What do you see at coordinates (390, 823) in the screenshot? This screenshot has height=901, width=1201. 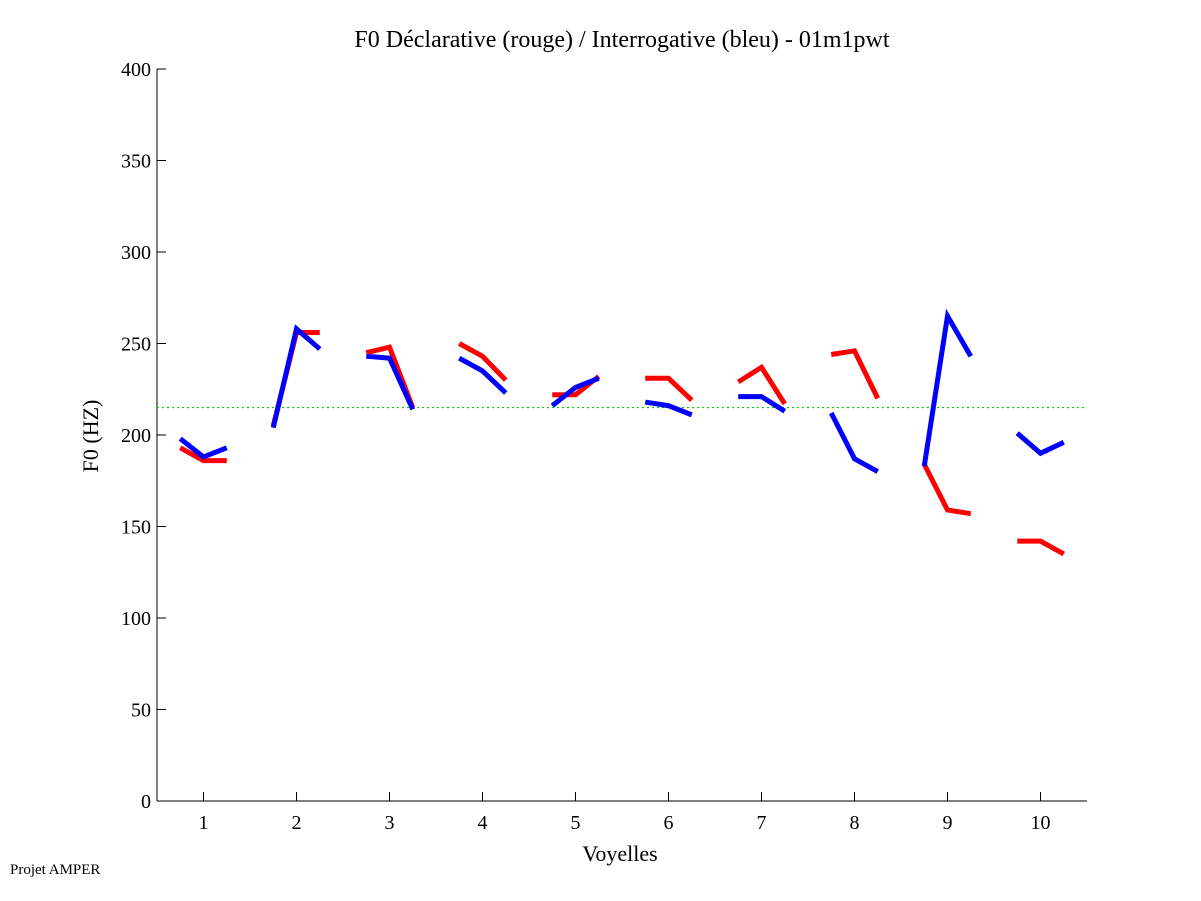 I see `x-tick-label: 3` at bounding box center [390, 823].